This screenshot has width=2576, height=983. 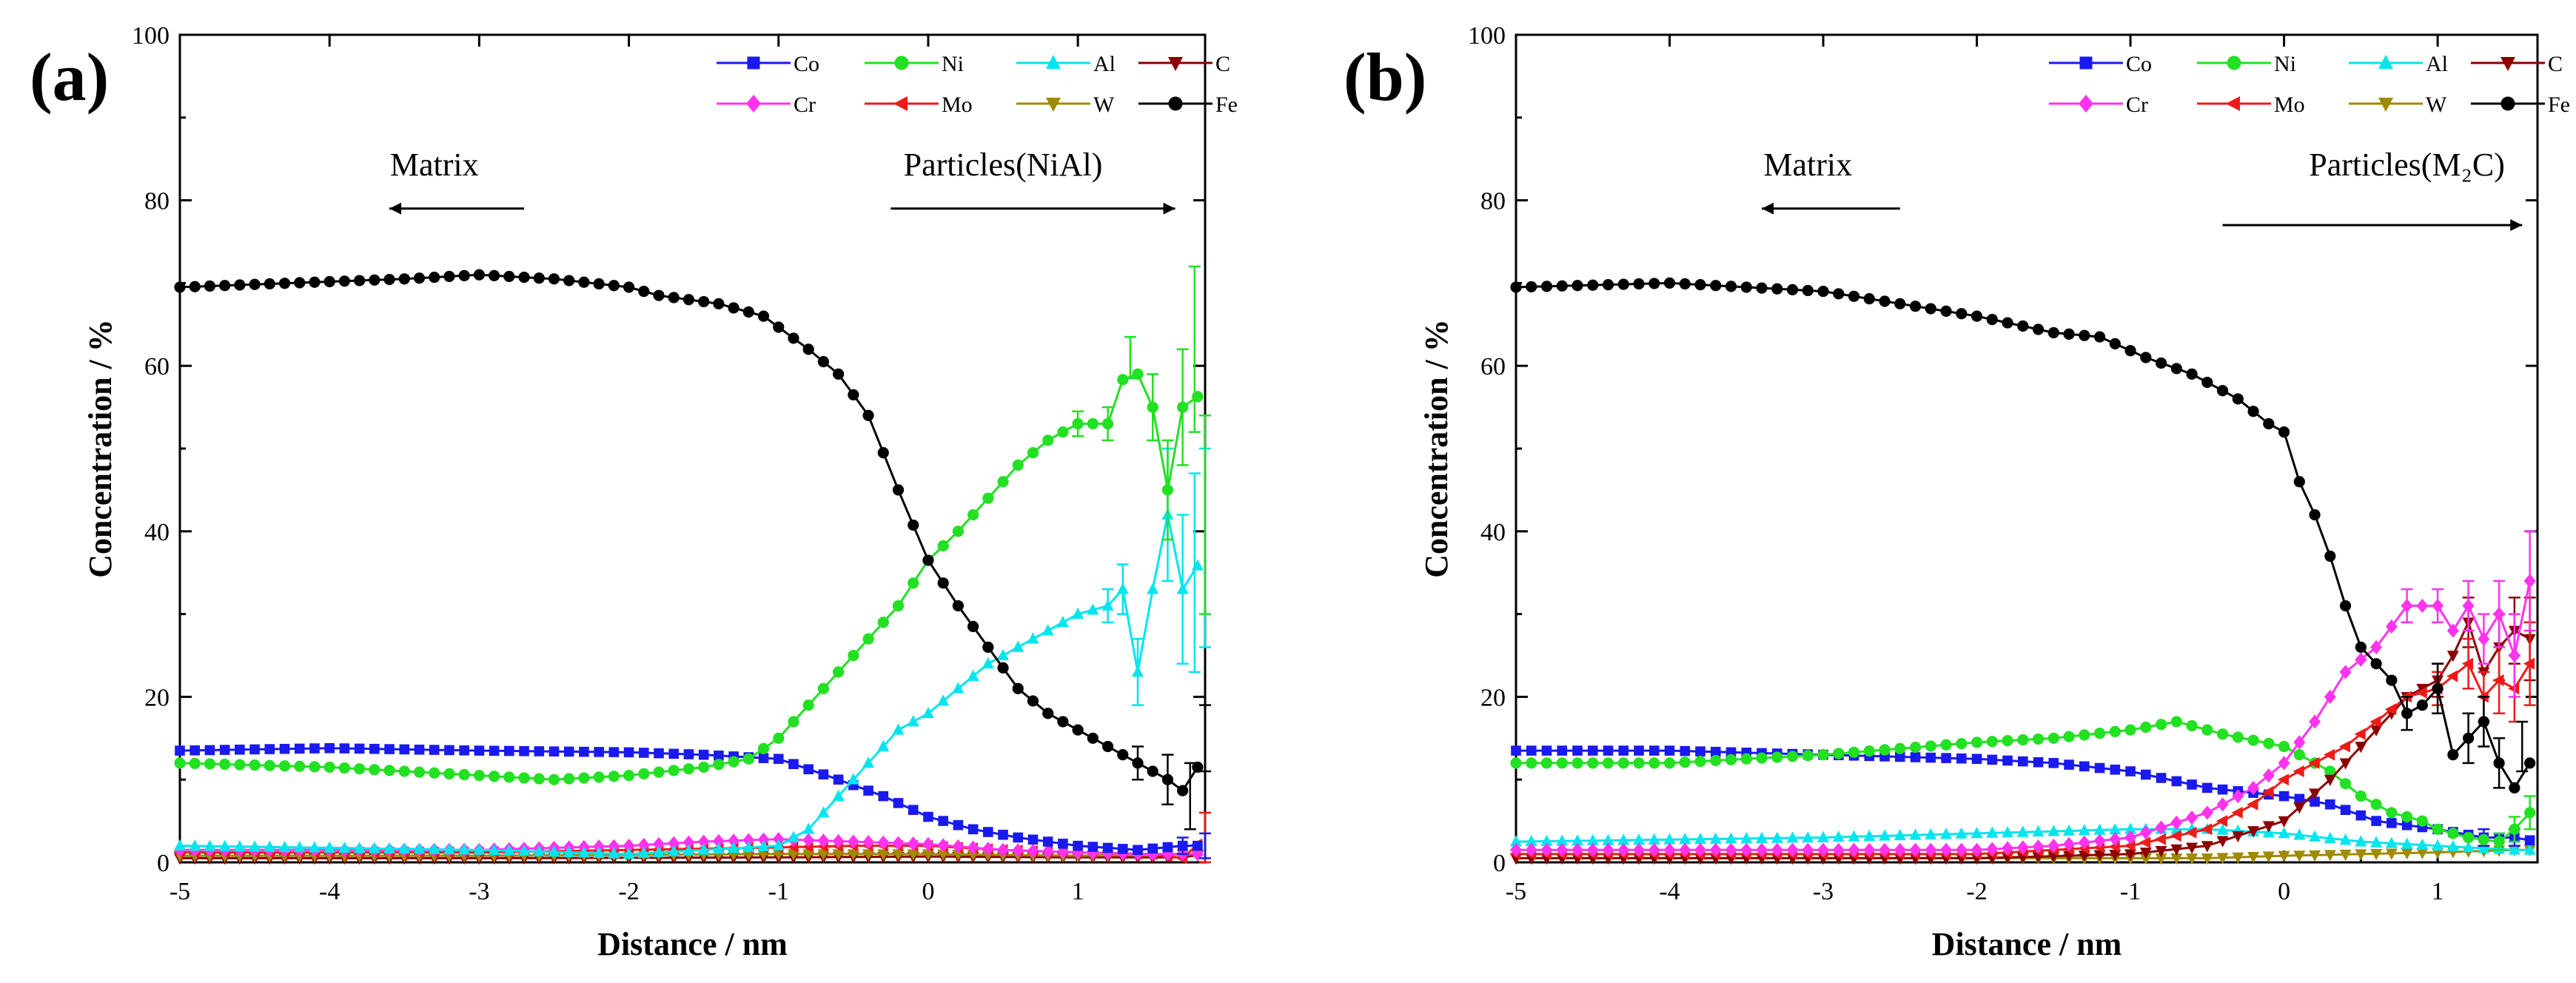 I want to click on x-tick-label: -4, so click(x=329, y=891).